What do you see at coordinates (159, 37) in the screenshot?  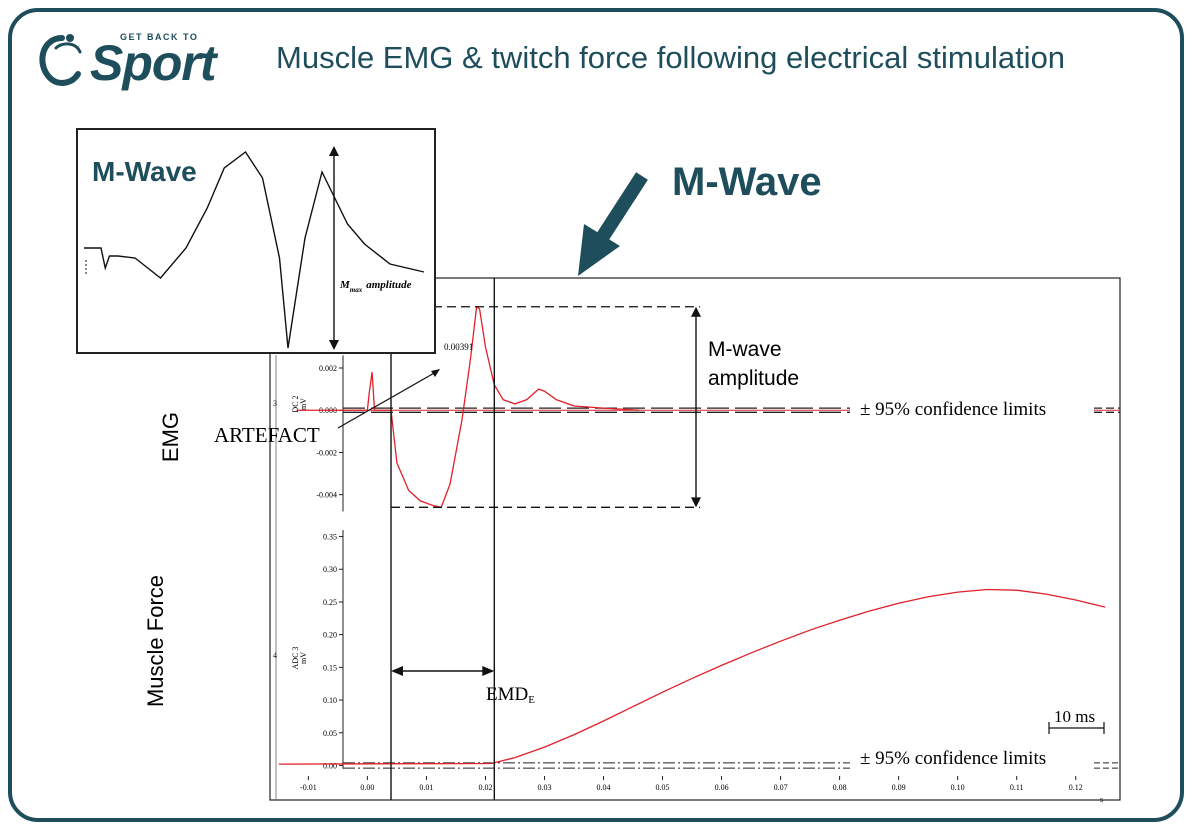 I see `logo-tagline: GET BACK TO` at bounding box center [159, 37].